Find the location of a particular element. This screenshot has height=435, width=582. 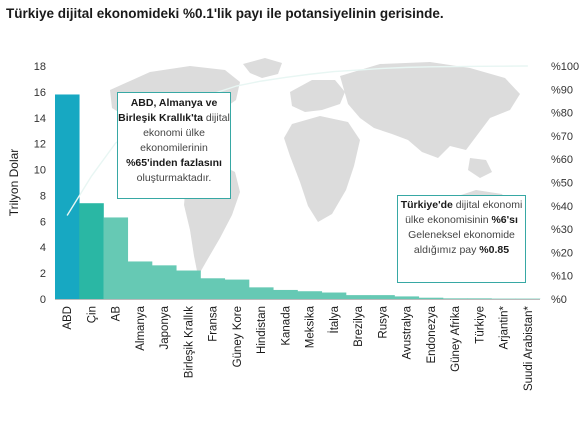

x-tick-label: Güney Kore is located at coordinates (238, 336).